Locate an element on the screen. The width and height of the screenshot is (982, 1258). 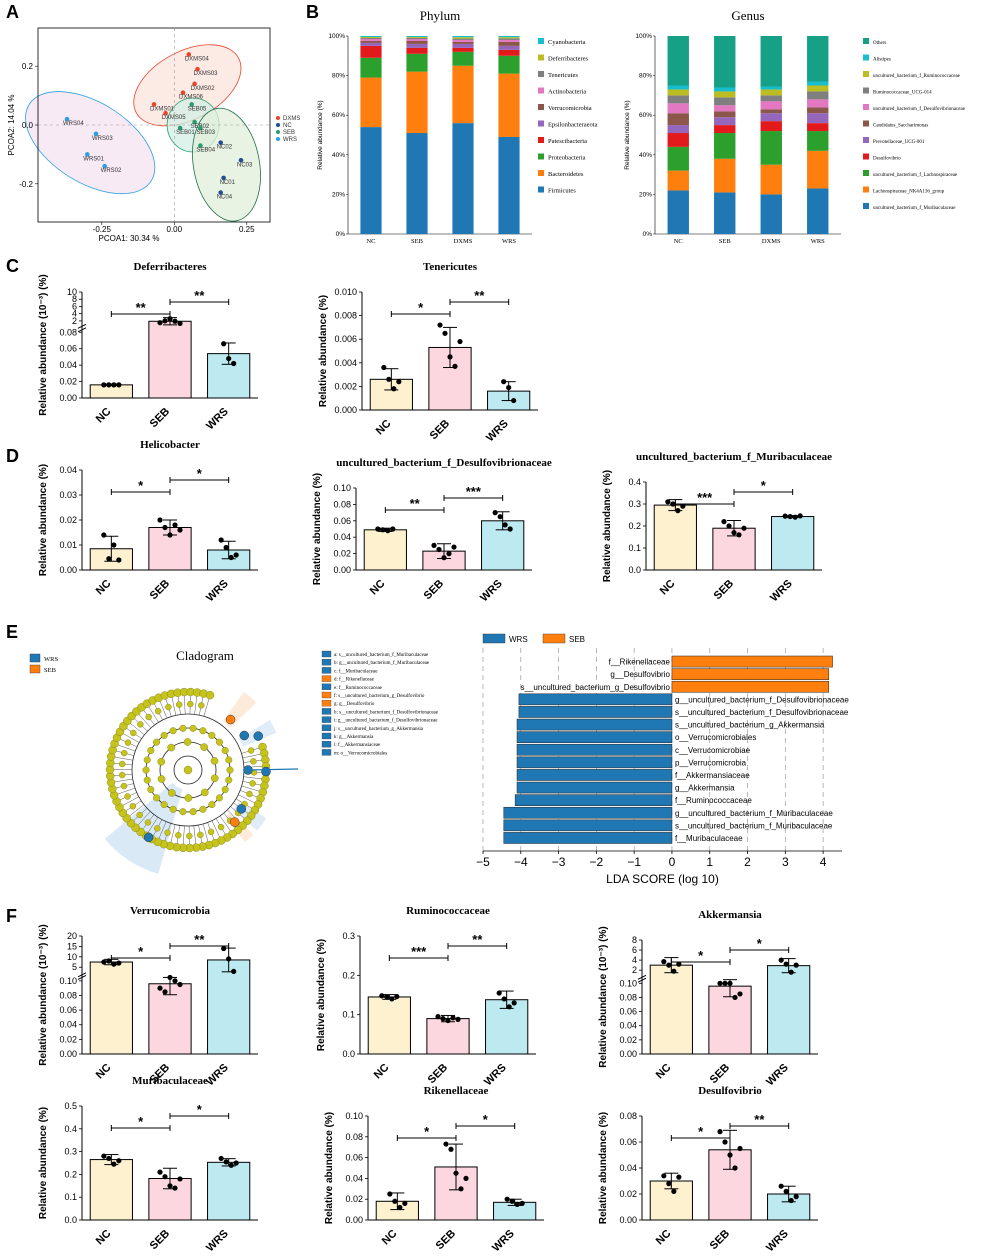
genus-legend-label: Prevotellaceae_UCG-001 is located at coordinates (899, 142).